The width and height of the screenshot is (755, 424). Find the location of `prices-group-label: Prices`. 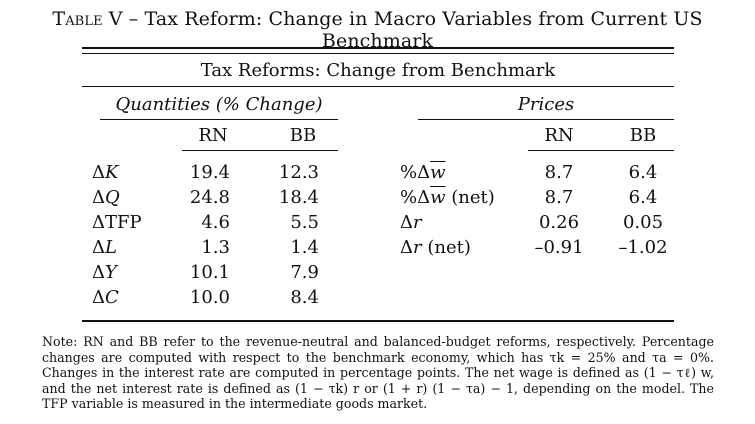

prices-group-label: Prices is located at coordinates (546, 104).